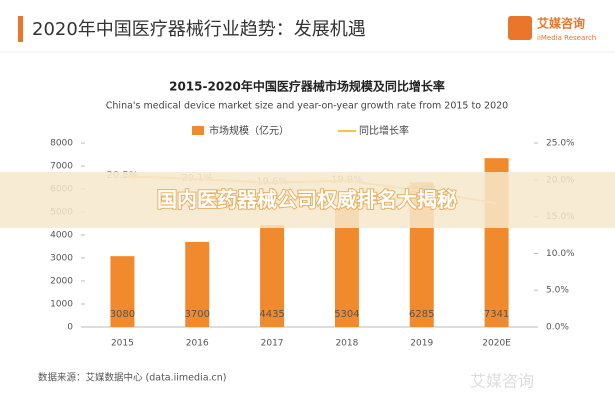  I want to click on y-tick-label: 0, so click(70, 328).